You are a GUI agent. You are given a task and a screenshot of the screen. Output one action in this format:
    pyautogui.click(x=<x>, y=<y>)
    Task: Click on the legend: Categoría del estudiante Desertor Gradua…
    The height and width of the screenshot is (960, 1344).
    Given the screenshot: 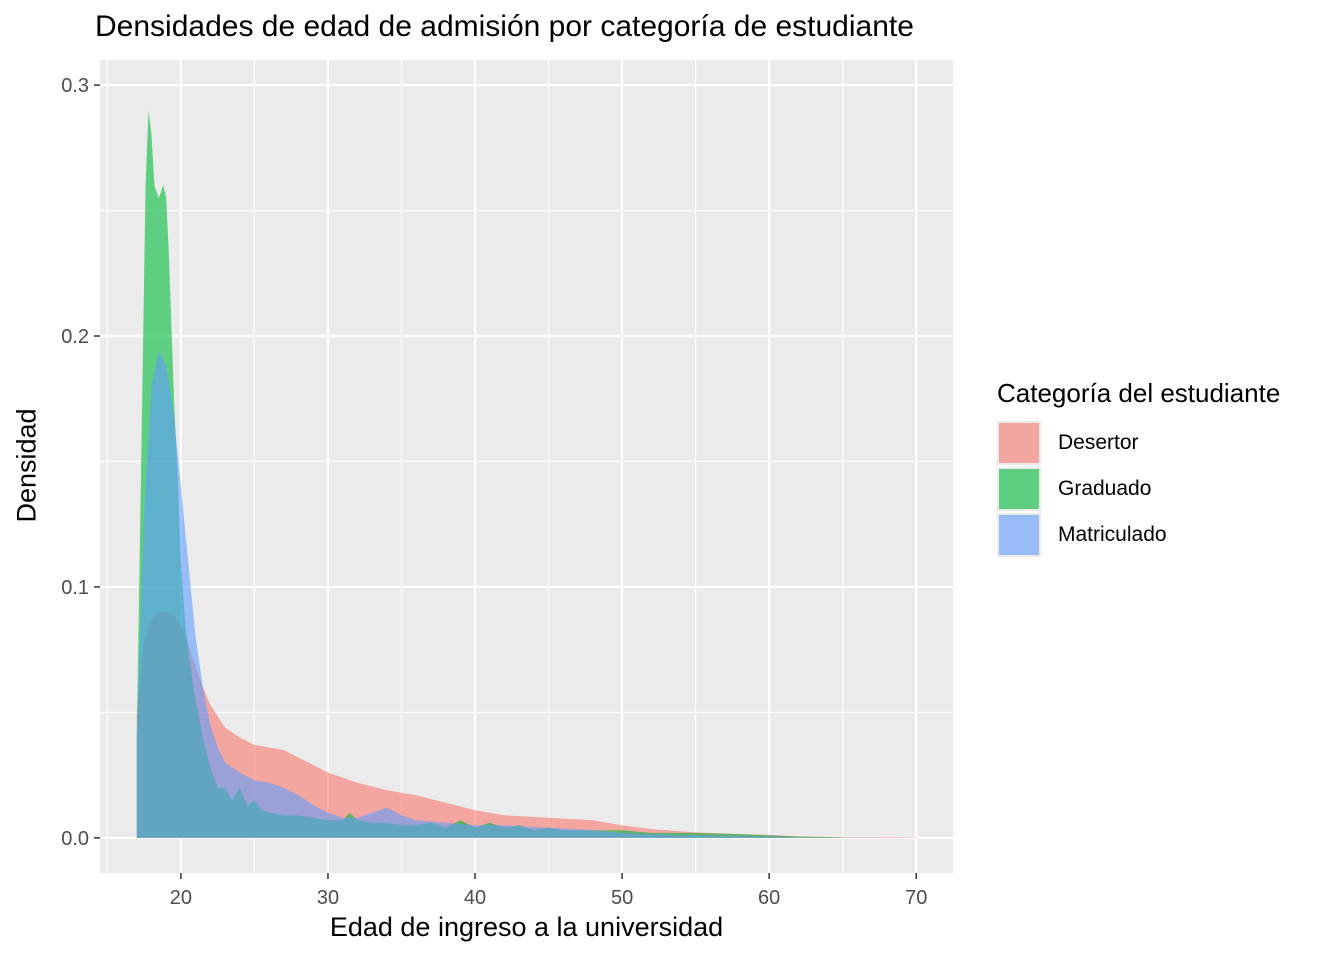 What is the action you would take?
    pyautogui.click(x=1138, y=468)
    